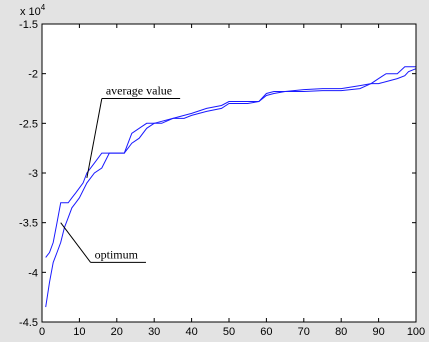  I want to click on annotation-label-1: average value, so click(139, 91).